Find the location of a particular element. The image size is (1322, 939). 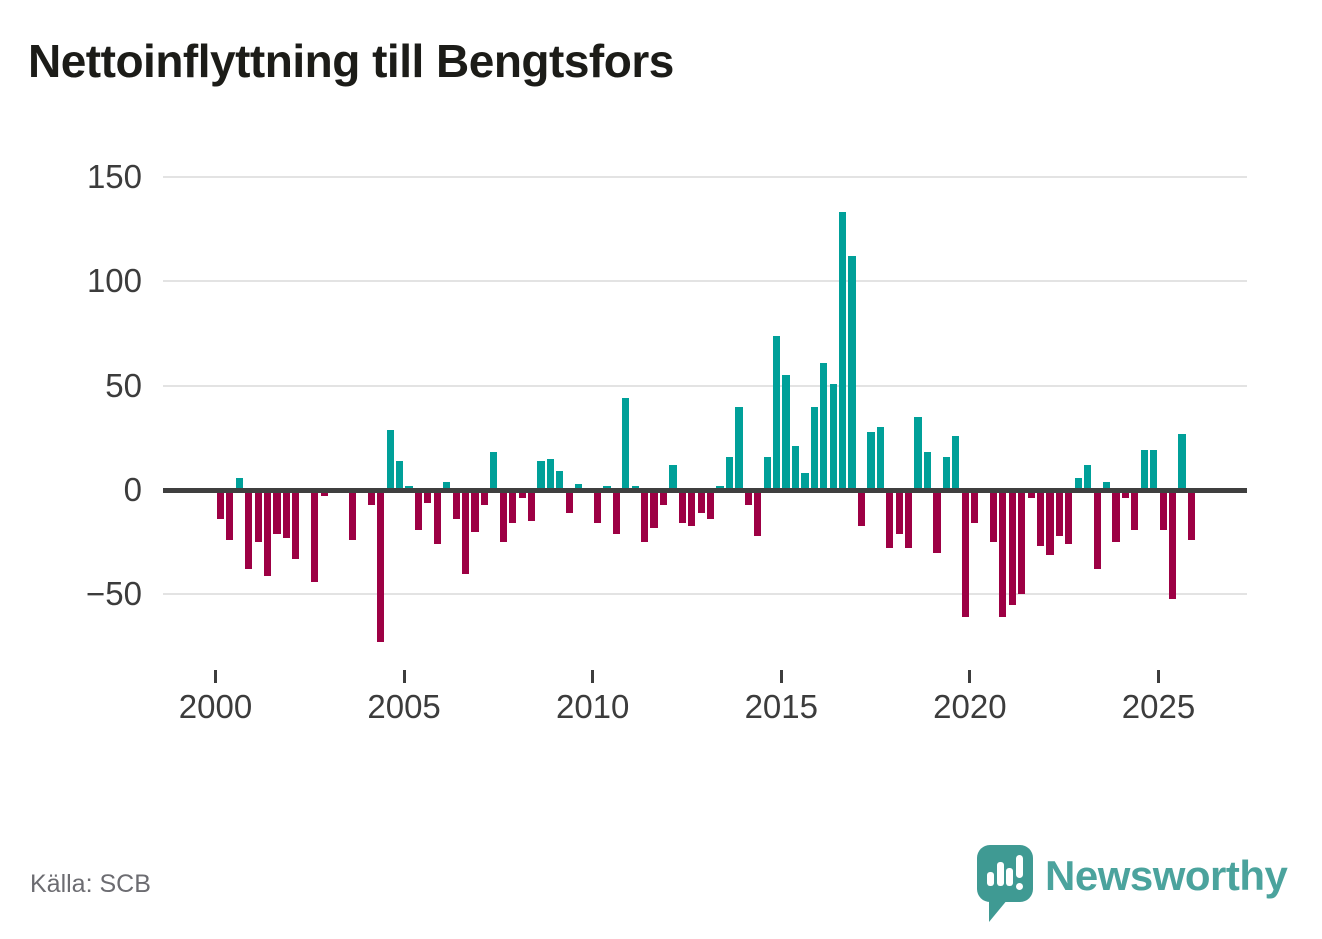

x-tick-label: 2010 is located at coordinates (592, 706).